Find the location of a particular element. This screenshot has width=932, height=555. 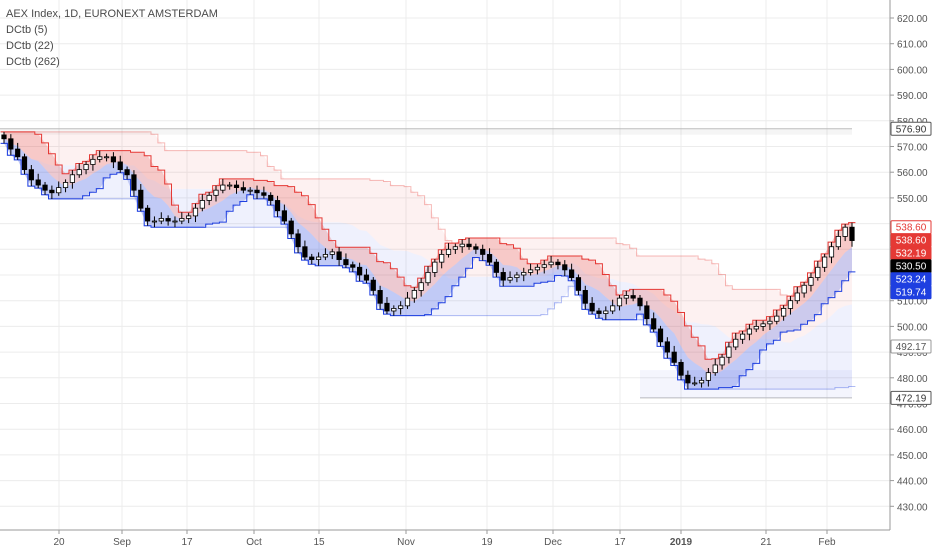

legend-study-dctb-5: DCtb (5) is located at coordinates (27, 30).